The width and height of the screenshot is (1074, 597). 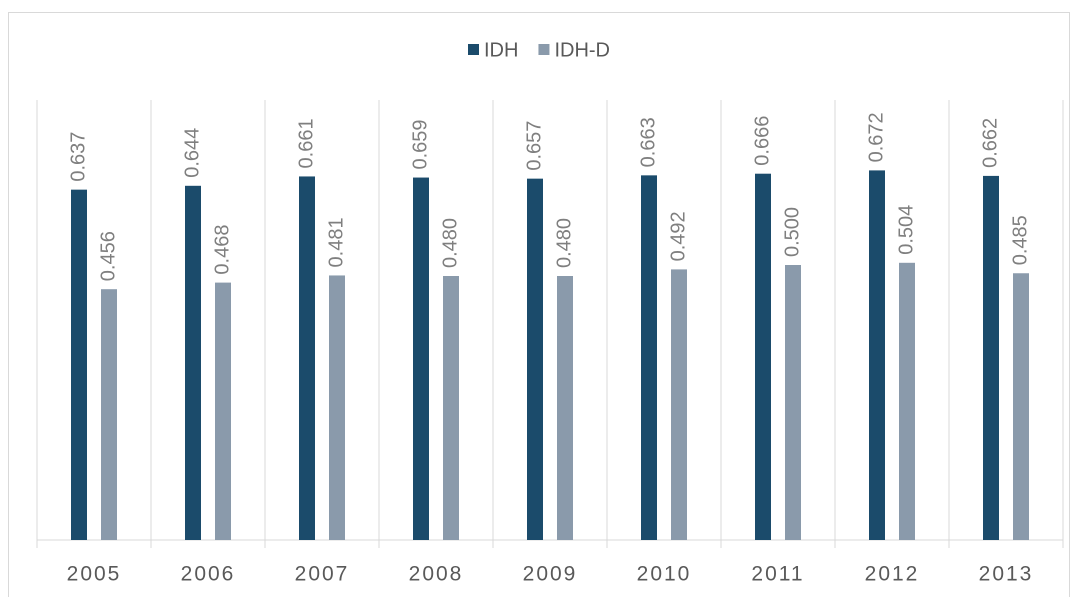 I want to click on data-label: 0.456, so click(x=108, y=256).